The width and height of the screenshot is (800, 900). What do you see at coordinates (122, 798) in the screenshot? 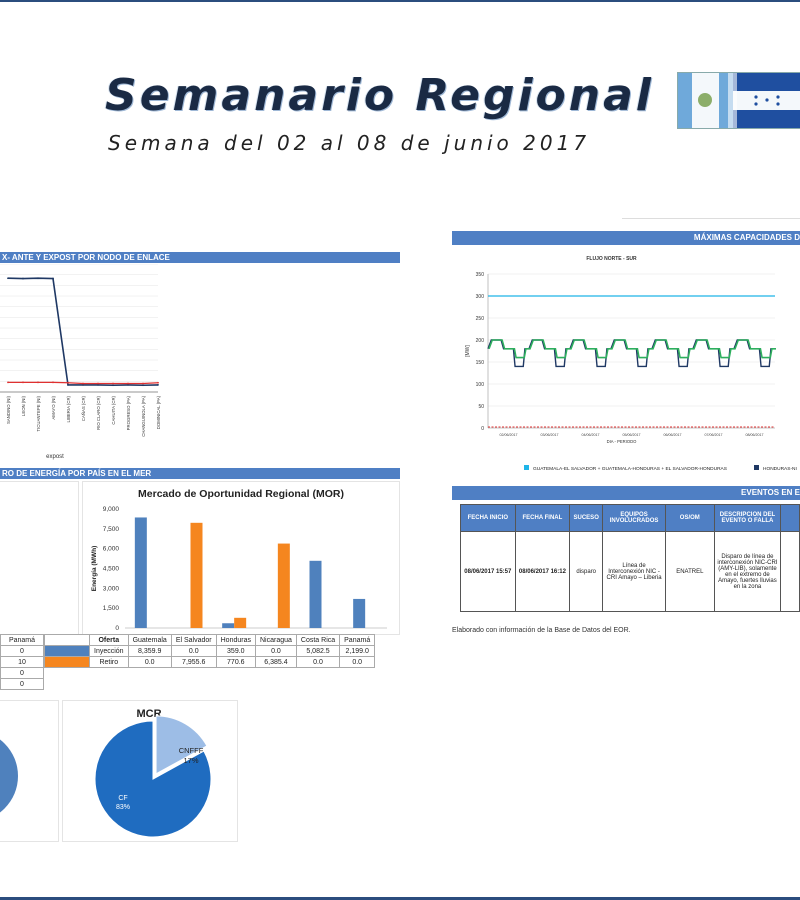
I see `pie-label: CF` at bounding box center [122, 798].